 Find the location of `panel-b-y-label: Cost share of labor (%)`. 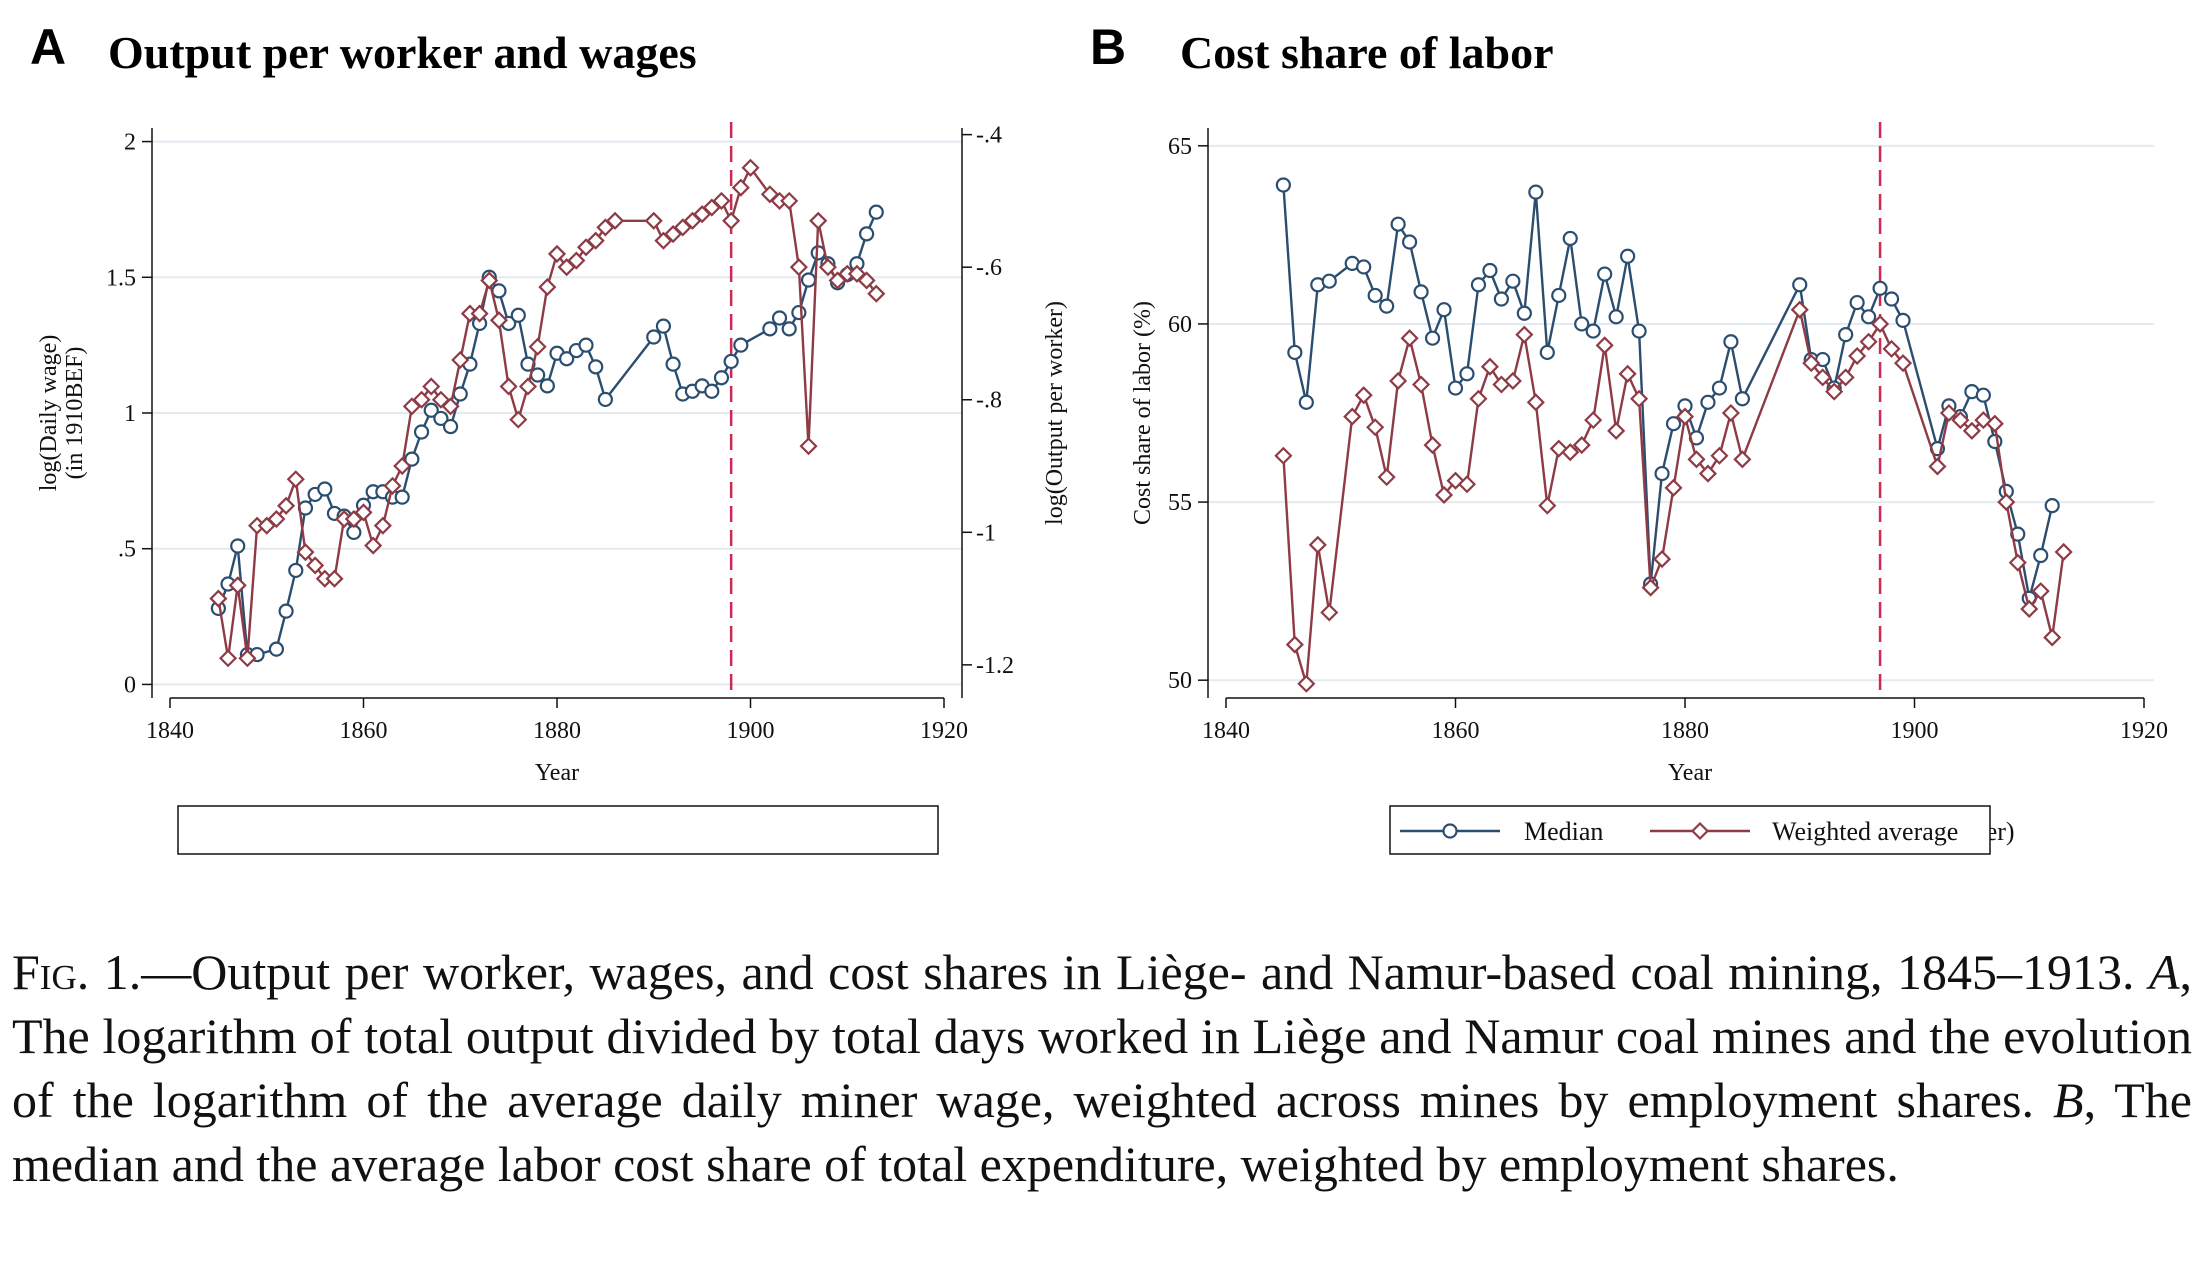

panel-b-y-label: Cost share of labor (%) is located at coordinates (1143, 413).